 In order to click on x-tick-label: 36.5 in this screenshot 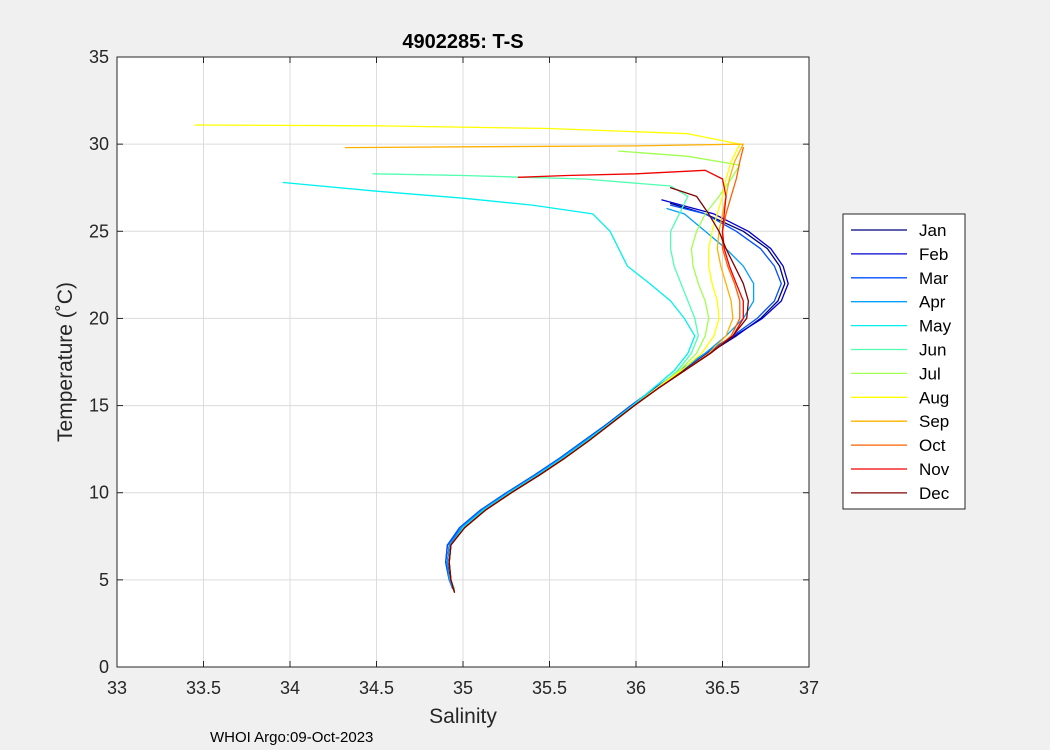, I will do `click(722, 688)`.